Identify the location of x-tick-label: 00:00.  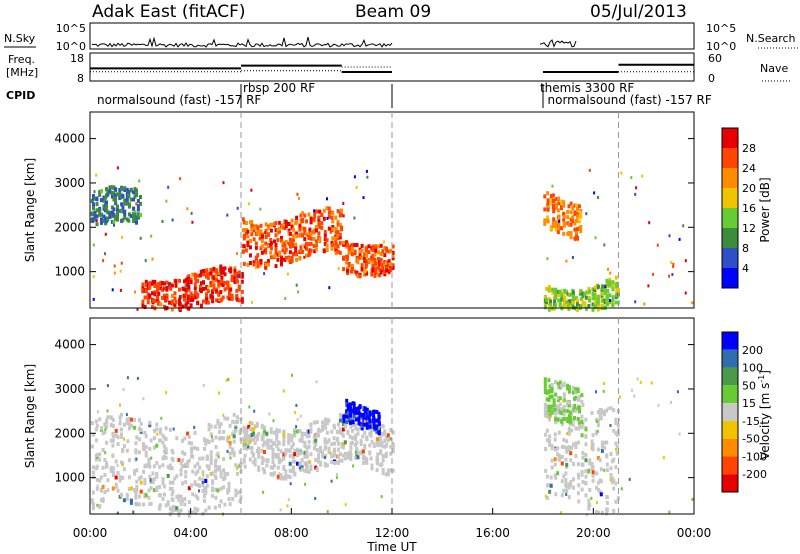
(90, 533).